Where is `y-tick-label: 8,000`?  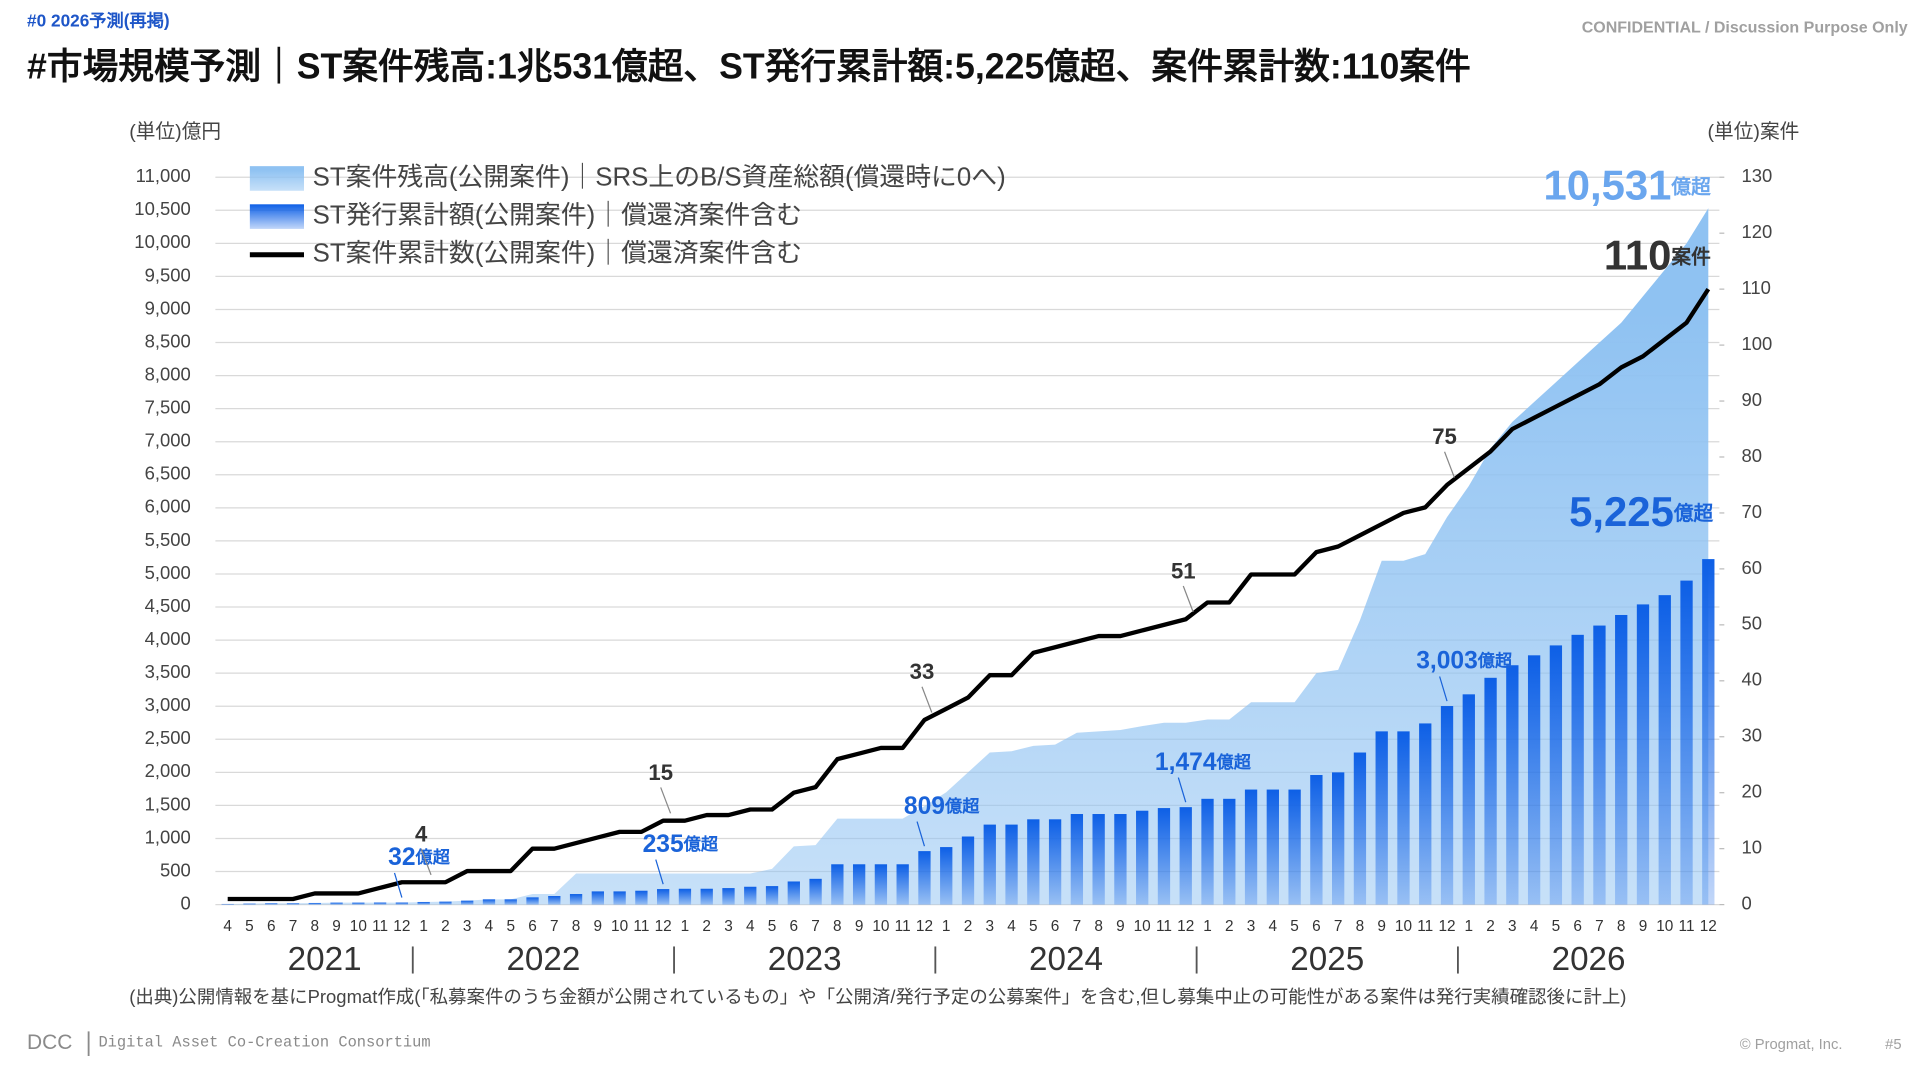
y-tick-label: 8,000 is located at coordinates (168, 373).